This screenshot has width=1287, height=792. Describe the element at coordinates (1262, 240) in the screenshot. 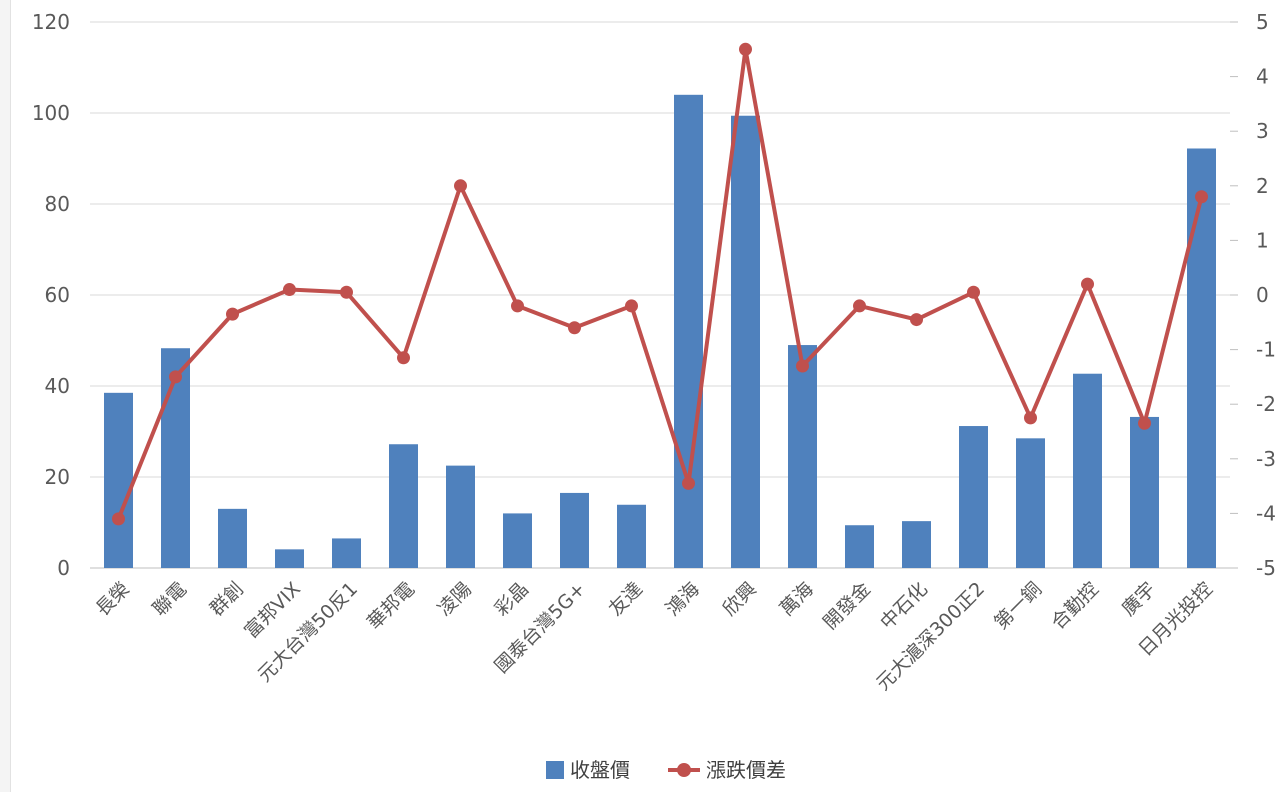

I see `right-tick-label: 1` at that location.